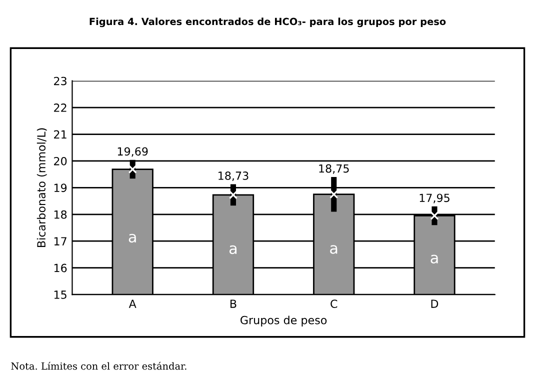 Image resolution: width=535 pixels, height=385 pixels. What do you see at coordinates (60, 108) in the screenshot?
I see `y-tick-label: 22` at bounding box center [60, 108].